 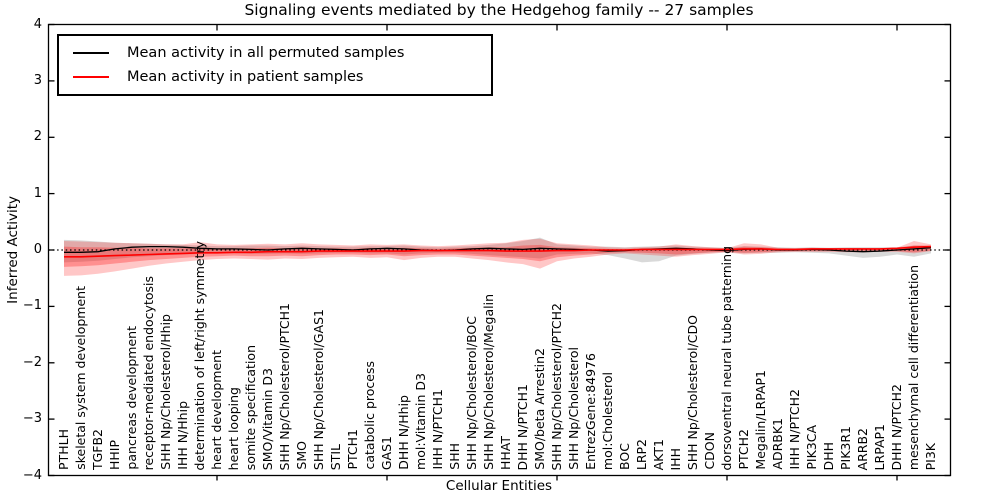 I want to click on x-tick-label: SMO/Vitamin D3, so click(x=267, y=418).